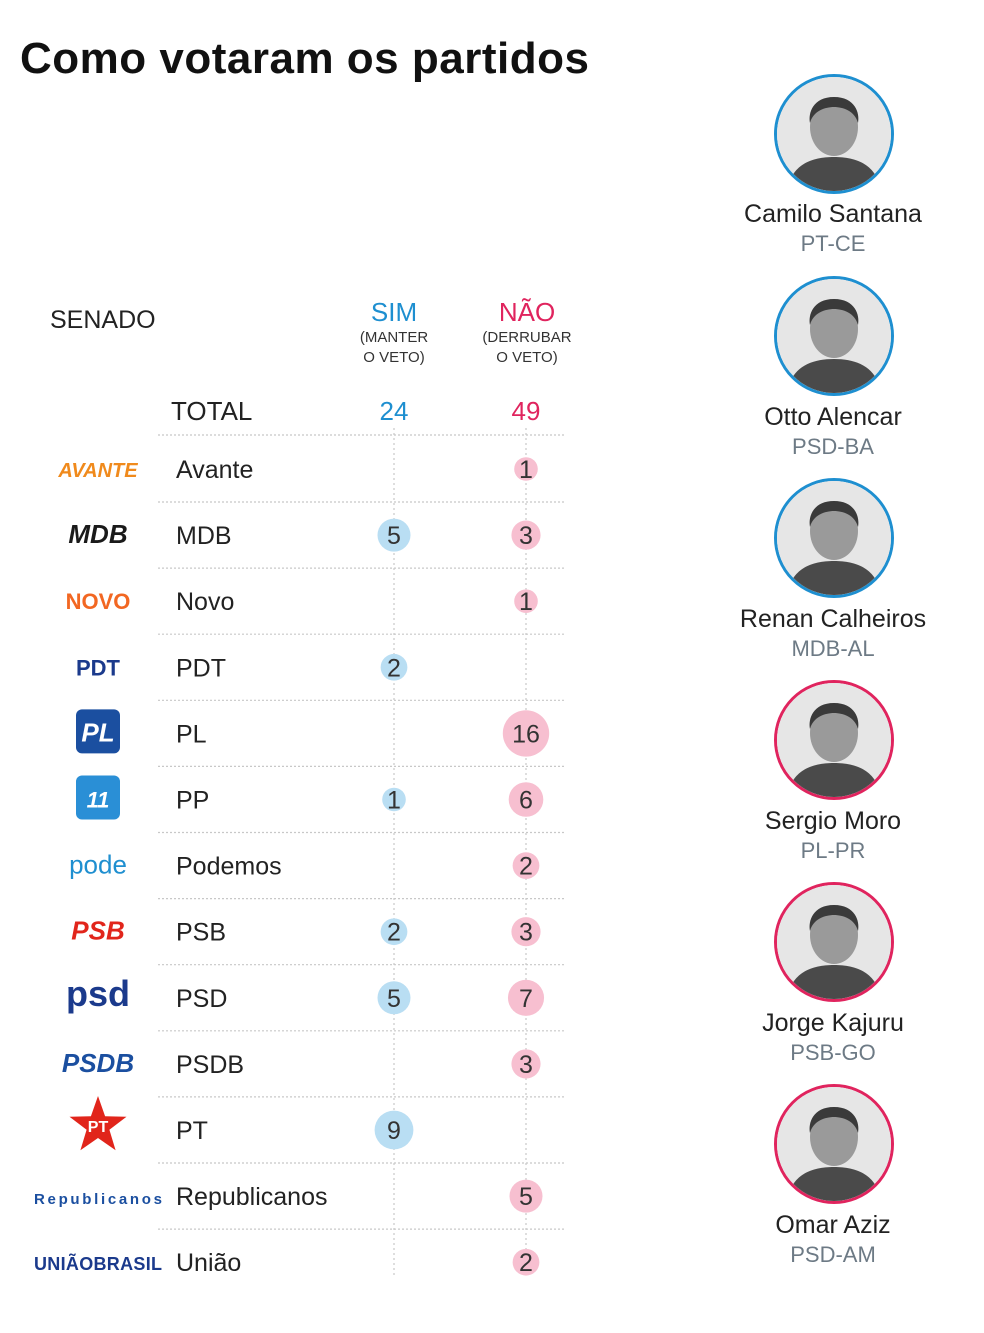 Image resolution: width=984 pixels, height=1333 pixels. I want to click on party-name: PSB, so click(201, 933).